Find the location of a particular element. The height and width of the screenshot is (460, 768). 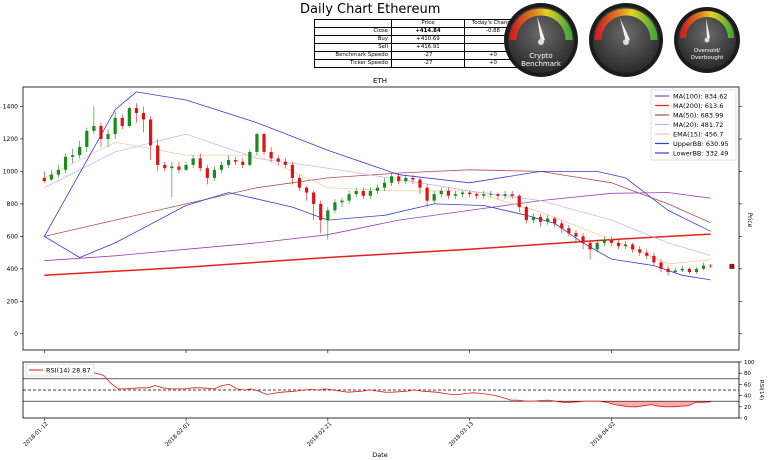

rsi-y-tick-label: 60 is located at coordinates (747, 385).